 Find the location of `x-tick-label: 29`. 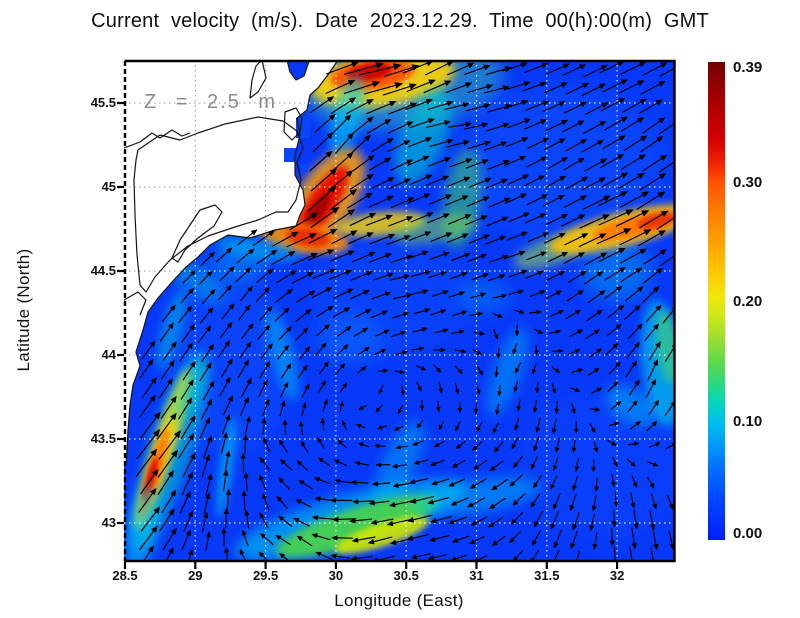

x-tick-label: 29 is located at coordinates (195, 575).